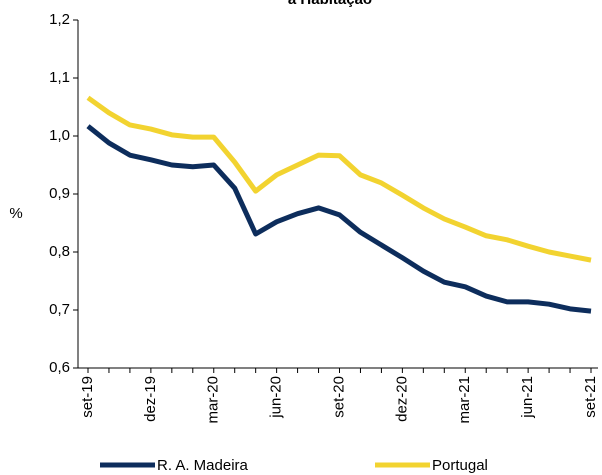 This screenshot has width=602, height=475. What do you see at coordinates (213, 400) in the screenshot?
I see `x-tick-label: mar-20` at bounding box center [213, 400].